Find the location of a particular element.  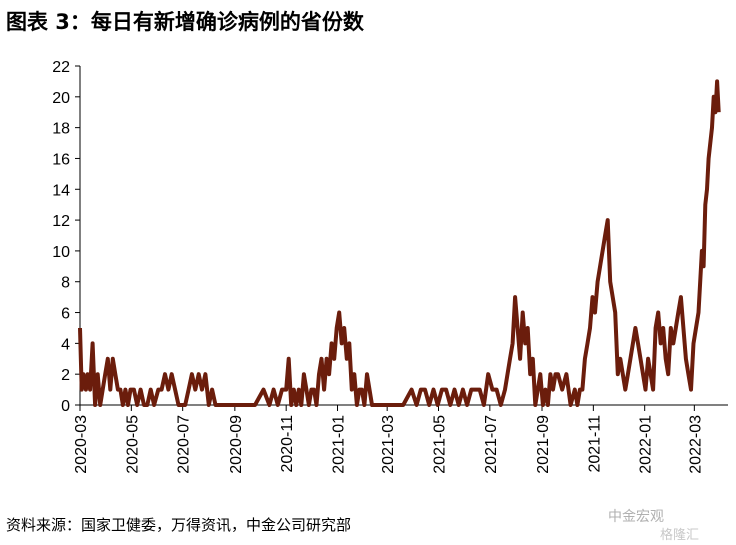

y-tick-label: 0 is located at coordinates (65, 406).